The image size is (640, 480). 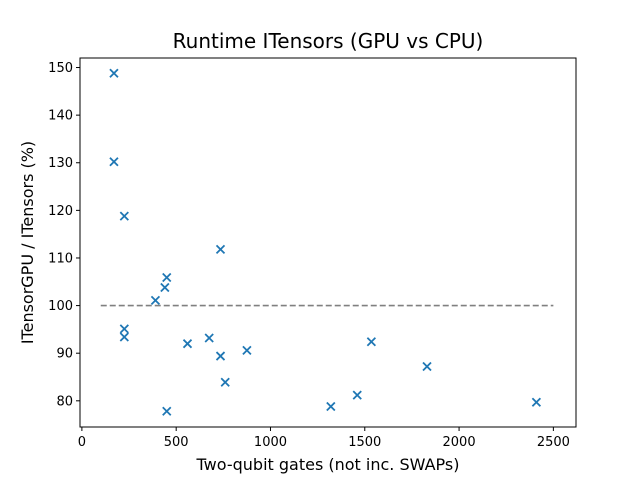 What do you see at coordinates (60, 116) in the screenshot?
I see `y-tick-label: 140` at bounding box center [60, 116].